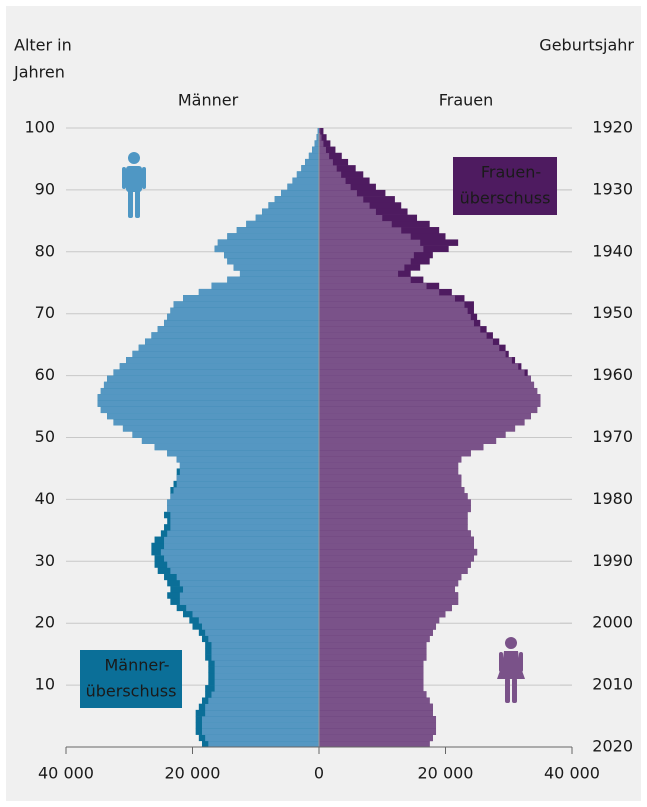  I want to click on annotation-text: Männer-, so click(136, 665).